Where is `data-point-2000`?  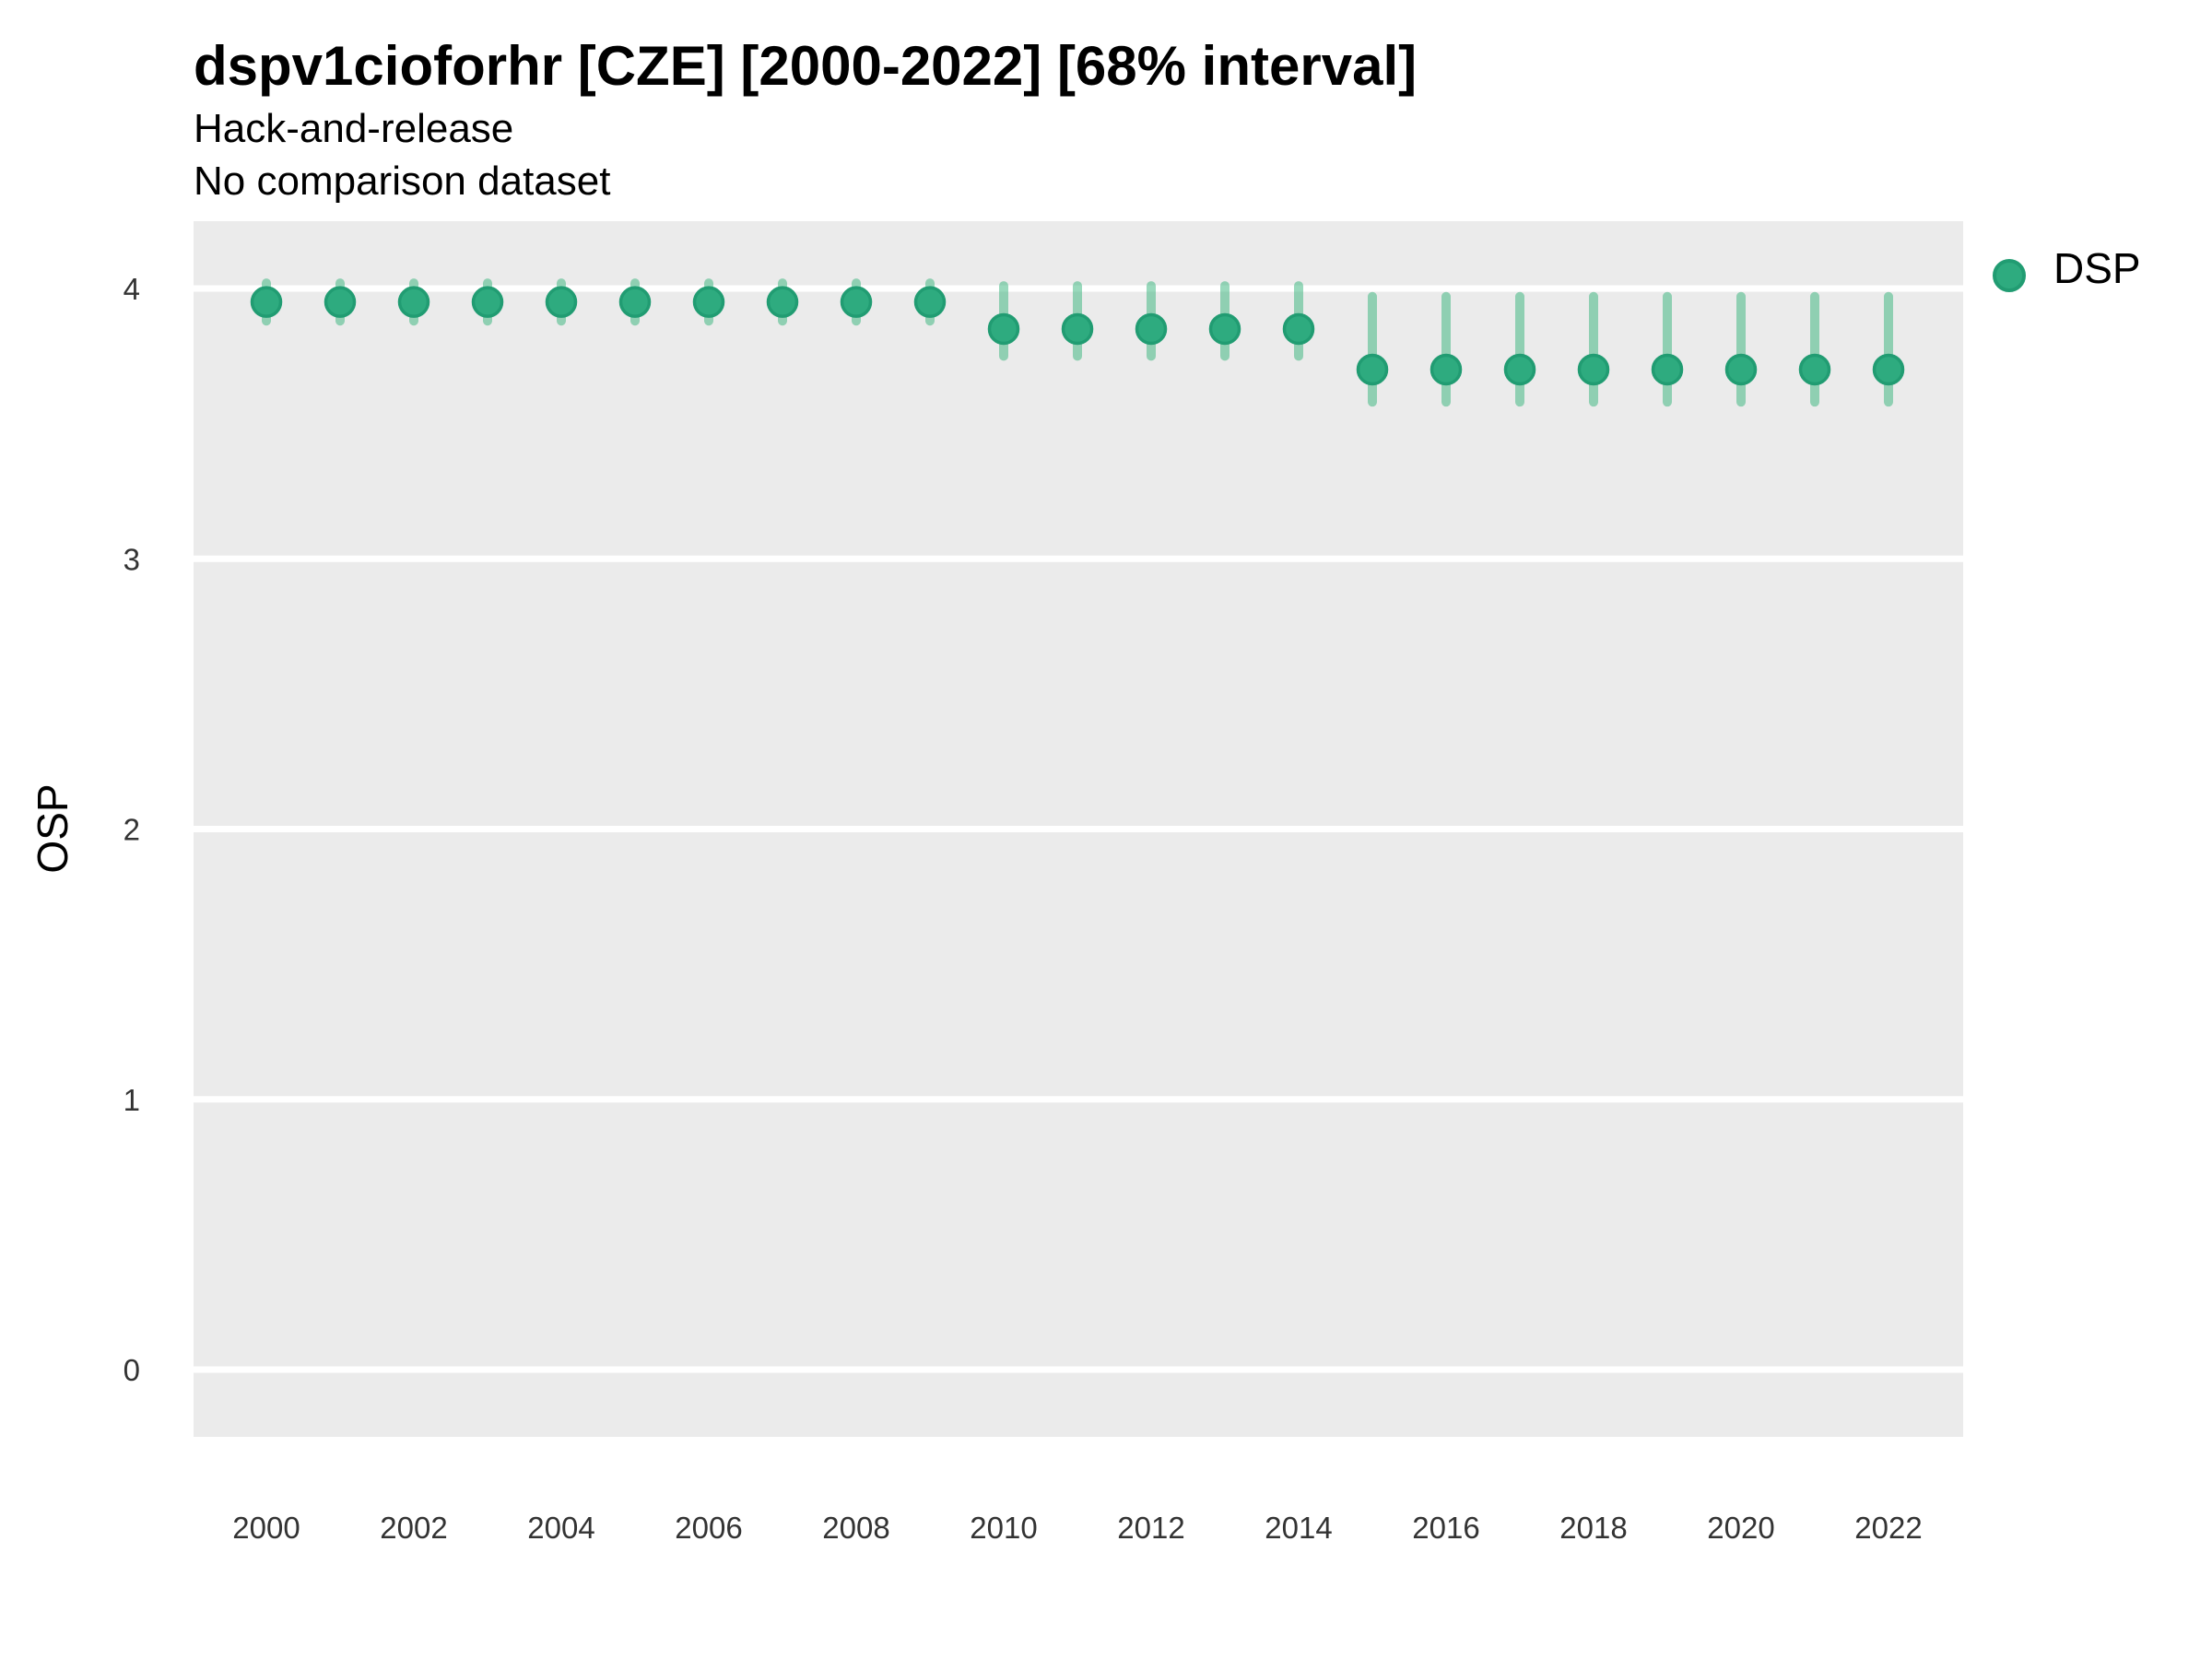
data-point-2000 is located at coordinates (266, 302).